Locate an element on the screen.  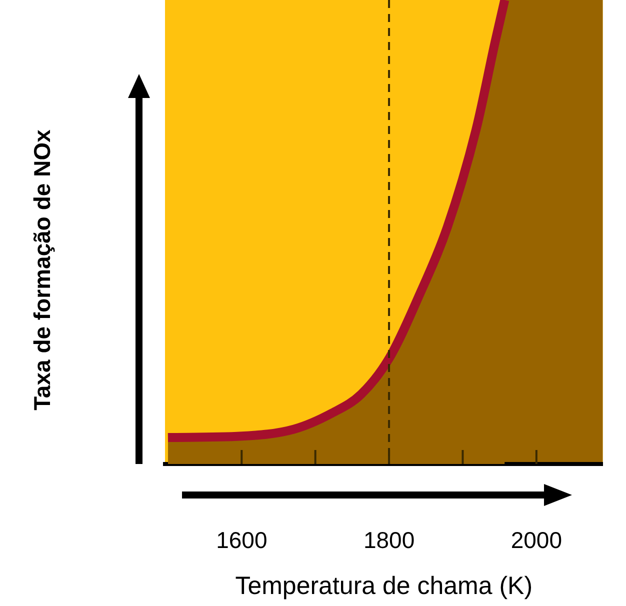
x-tick-label: 2000 is located at coordinates (536, 540).